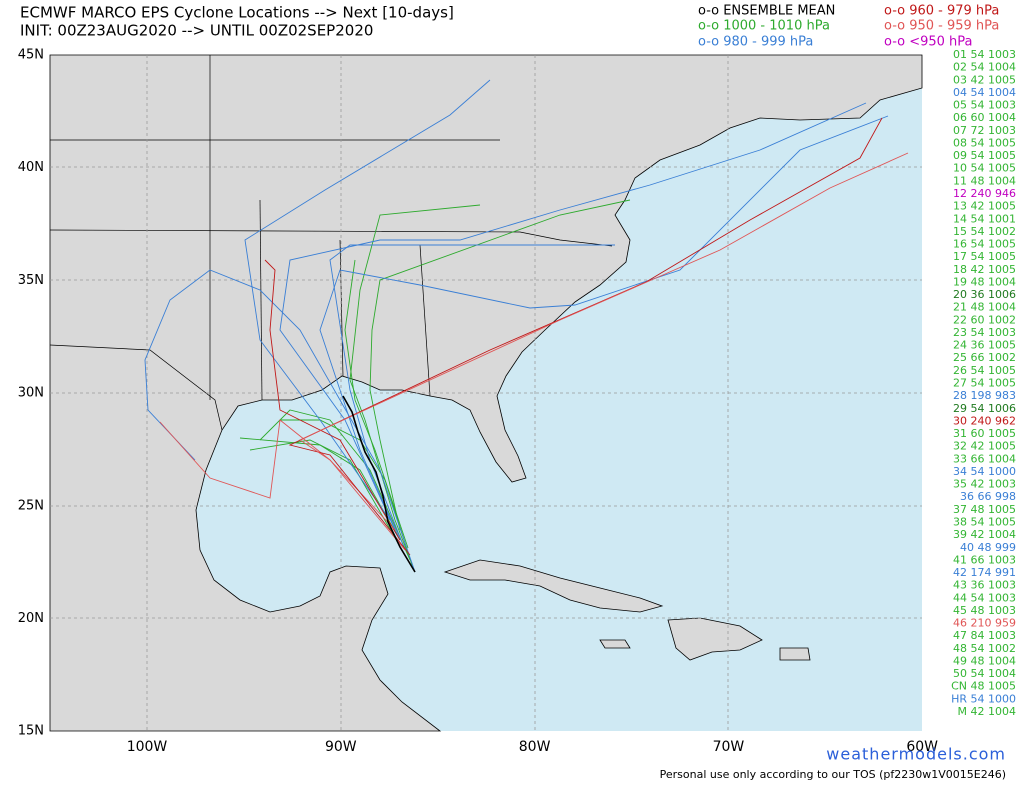  I want to click on member-label: M 42 1004, so click(987, 711).